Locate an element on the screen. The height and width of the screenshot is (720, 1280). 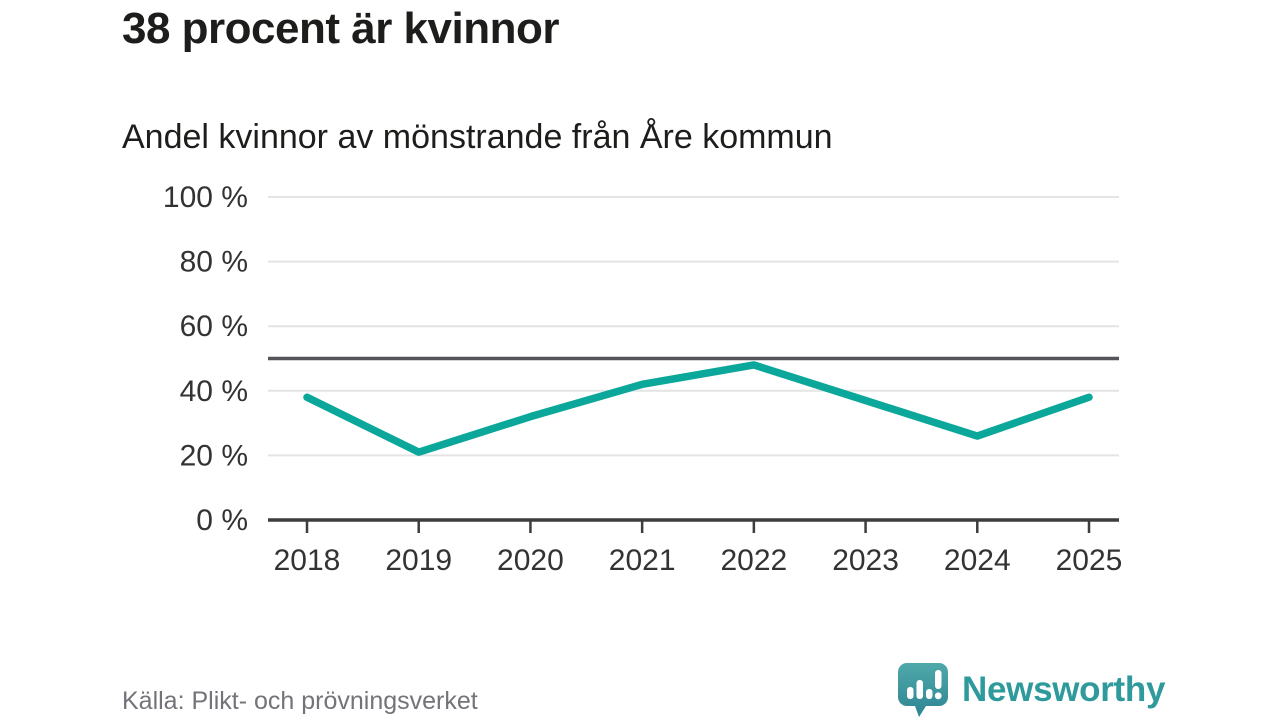
x-axis-tick-label: 2023 is located at coordinates (865, 560).